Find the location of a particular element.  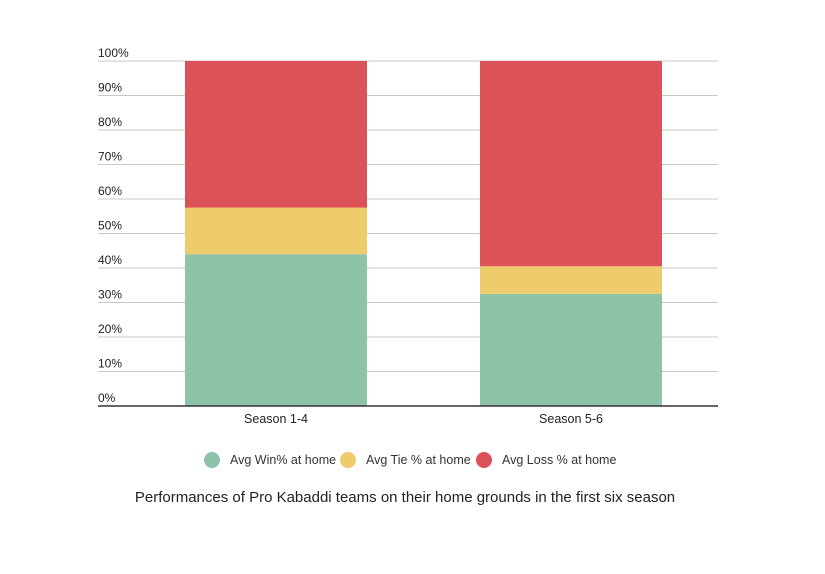

y-tick-label: 40% is located at coordinates (110, 260).